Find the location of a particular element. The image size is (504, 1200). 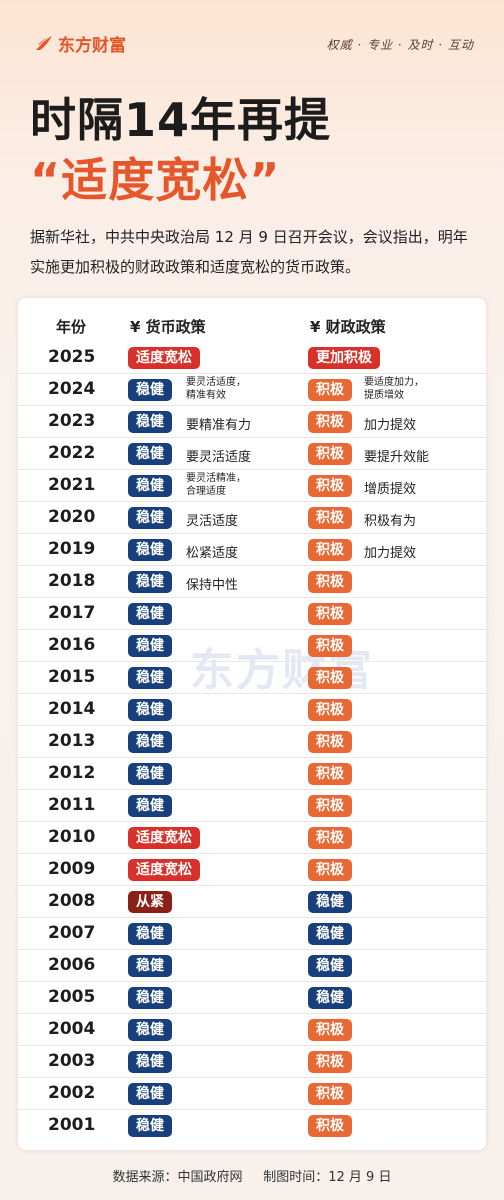

row-year: 2010 is located at coordinates (72, 837).